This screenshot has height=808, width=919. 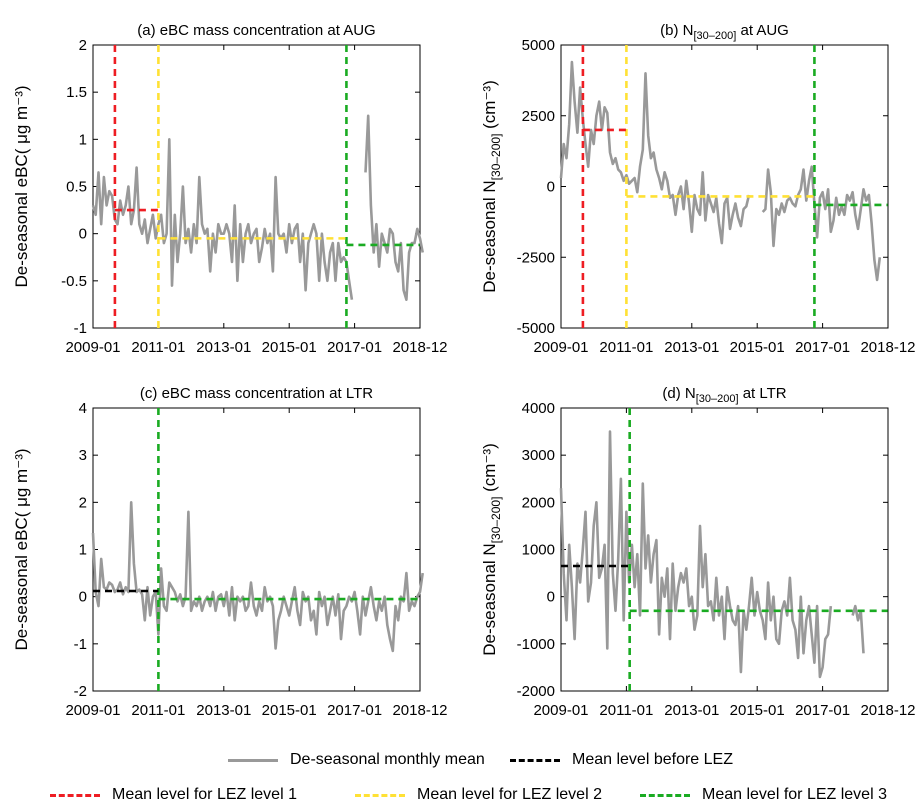 I want to click on y-tick-label: 1000, so click(x=538, y=550).